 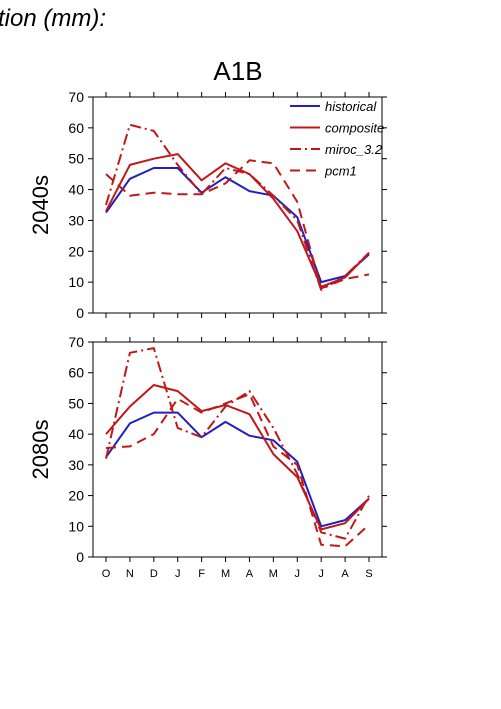 I want to click on x-tick-label: D, so click(x=154, y=574).